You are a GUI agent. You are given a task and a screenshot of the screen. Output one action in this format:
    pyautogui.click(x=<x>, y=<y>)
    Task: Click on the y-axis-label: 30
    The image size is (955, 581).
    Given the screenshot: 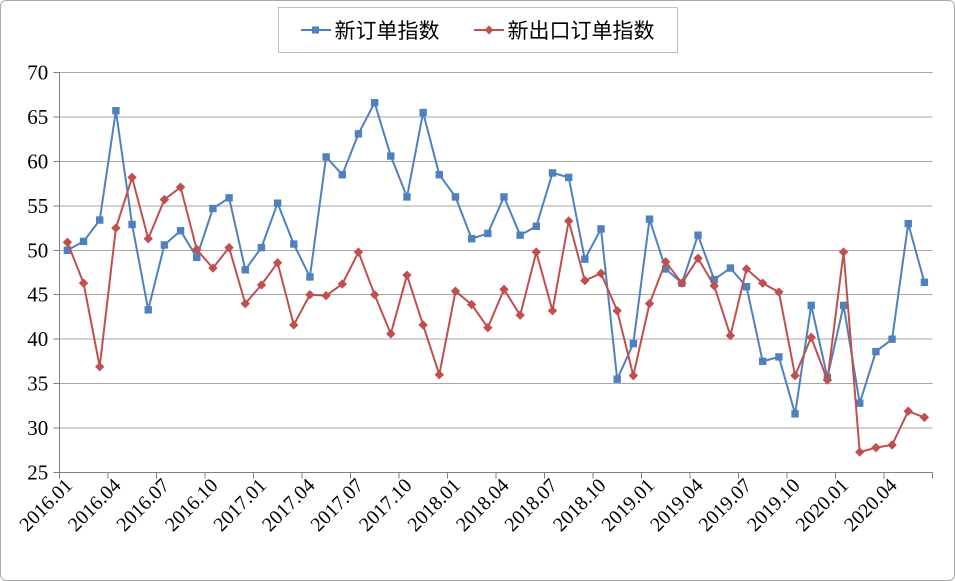 What is the action you would take?
    pyautogui.click(x=37, y=428)
    